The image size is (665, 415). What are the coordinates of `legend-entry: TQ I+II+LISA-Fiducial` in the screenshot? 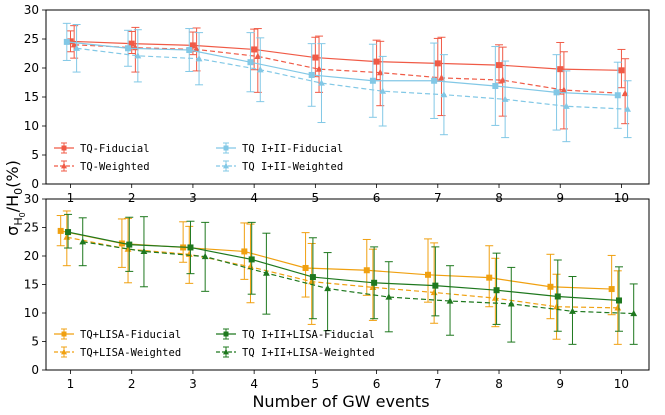 It's located at (295, 334).